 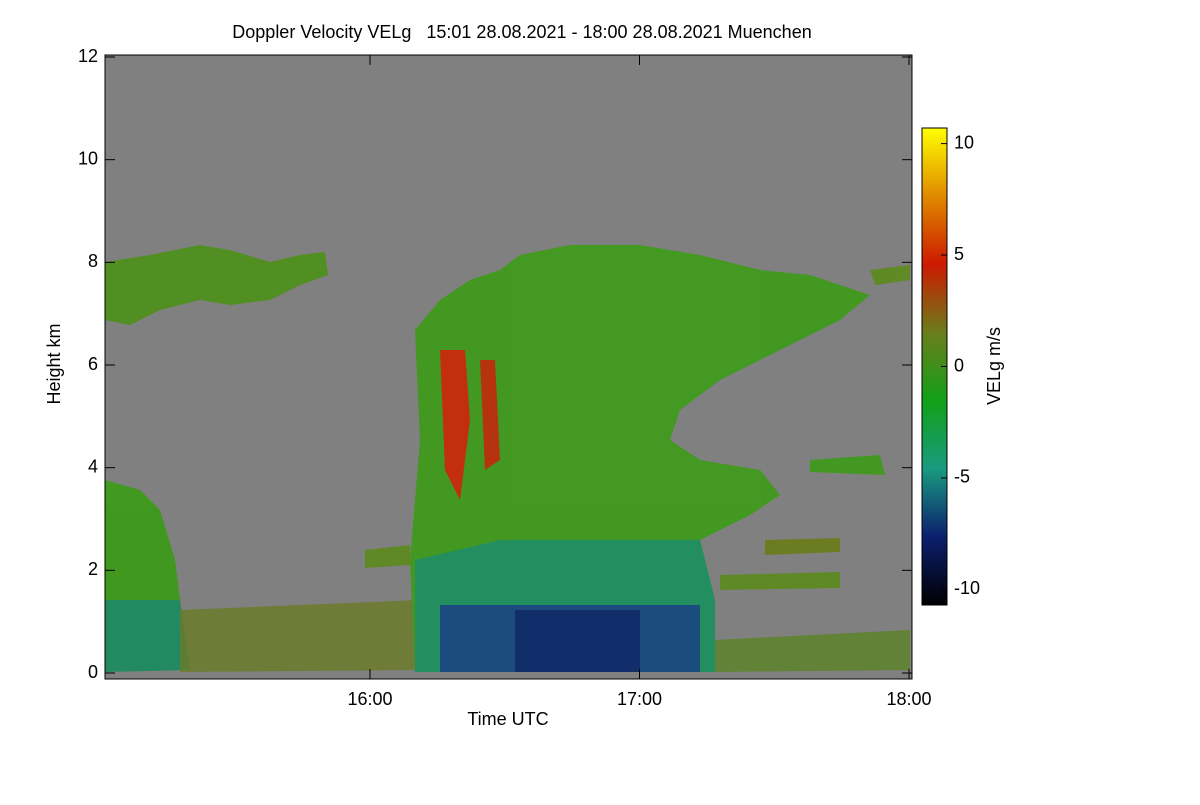 What do you see at coordinates (93, 672) in the screenshot?
I see `y-tick-label: 0` at bounding box center [93, 672].